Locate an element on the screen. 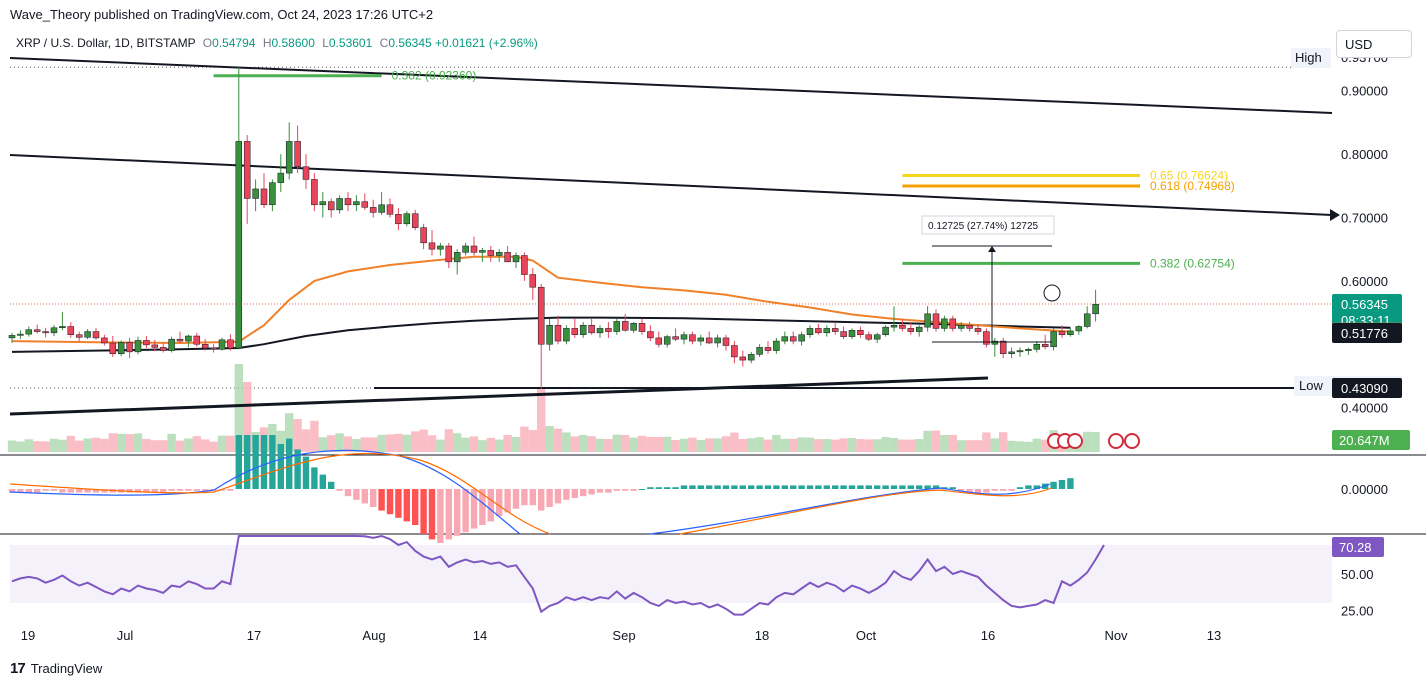  time-tick-label: 17 is located at coordinates (254, 635).